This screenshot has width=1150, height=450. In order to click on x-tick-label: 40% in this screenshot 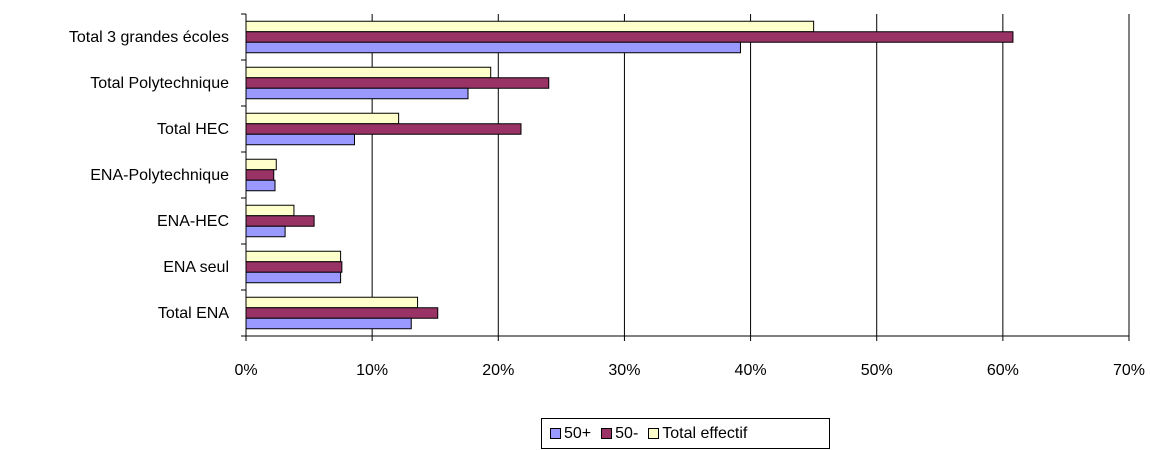, I will do `click(751, 370)`.